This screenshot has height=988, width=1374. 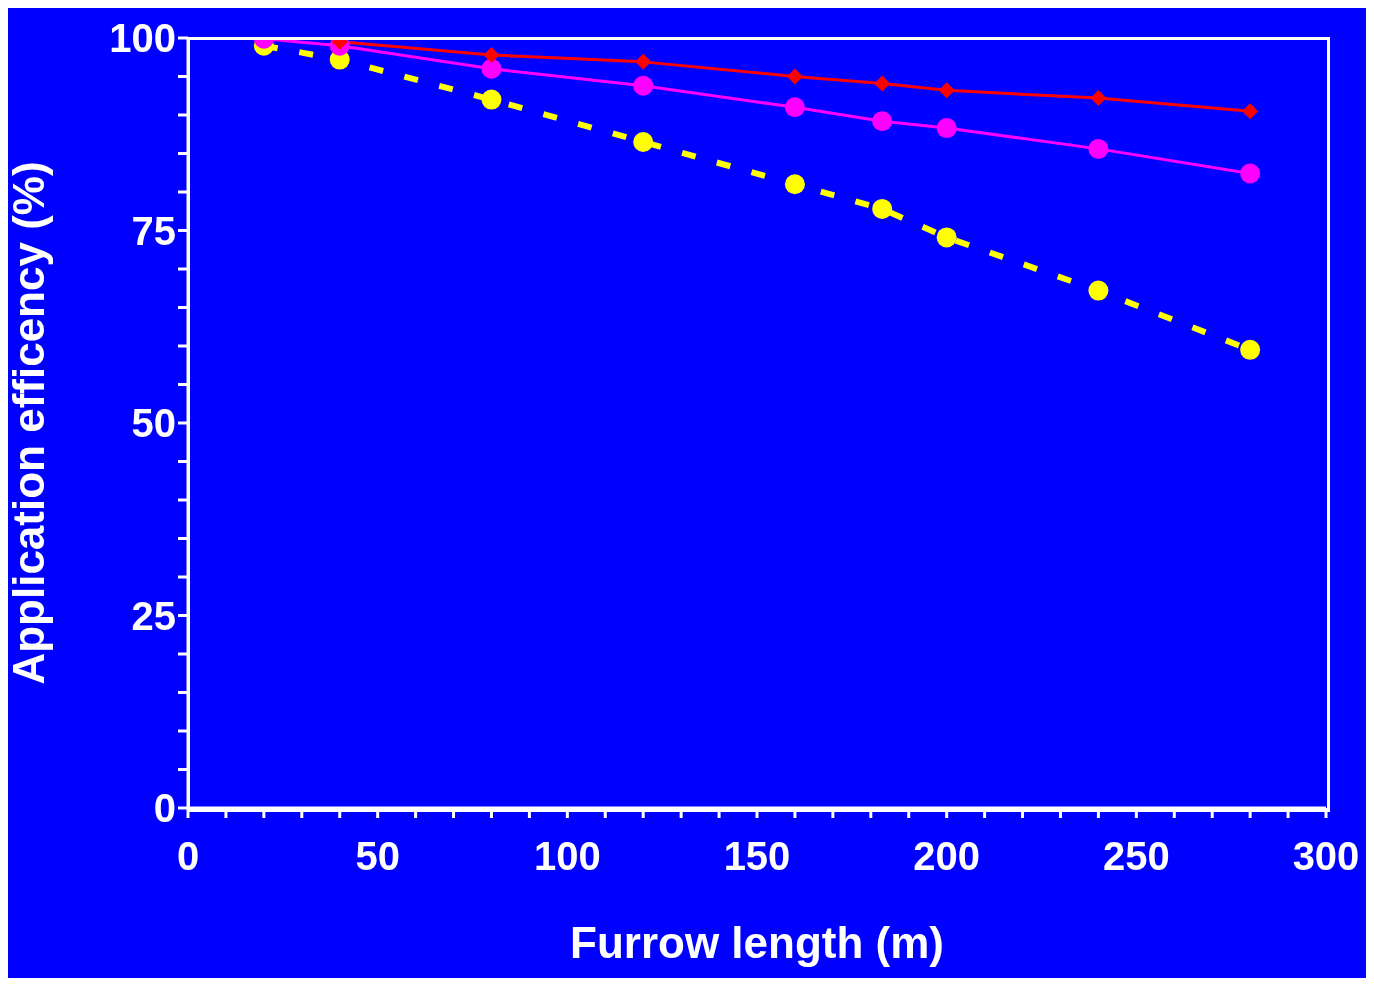 I want to click on x-tick-label: 300, so click(x=1326, y=856).